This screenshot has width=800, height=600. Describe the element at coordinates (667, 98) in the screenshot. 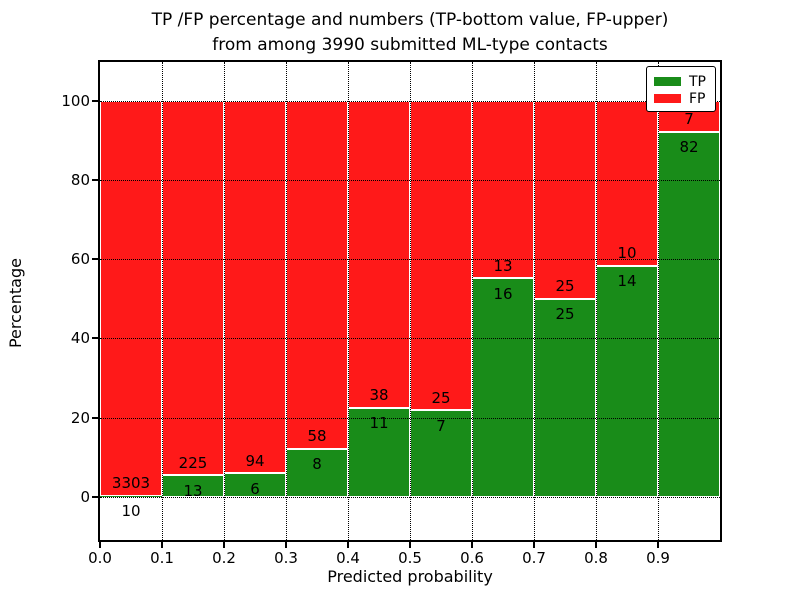

I see `fp-color-swatch` at that location.